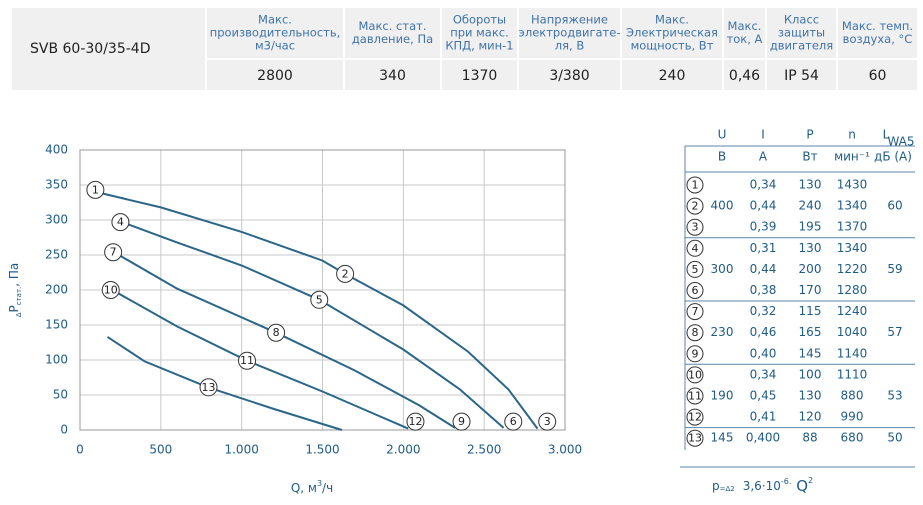 This screenshot has height=505, width=923. I want to click on row-marker-label: 6, so click(695, 290).